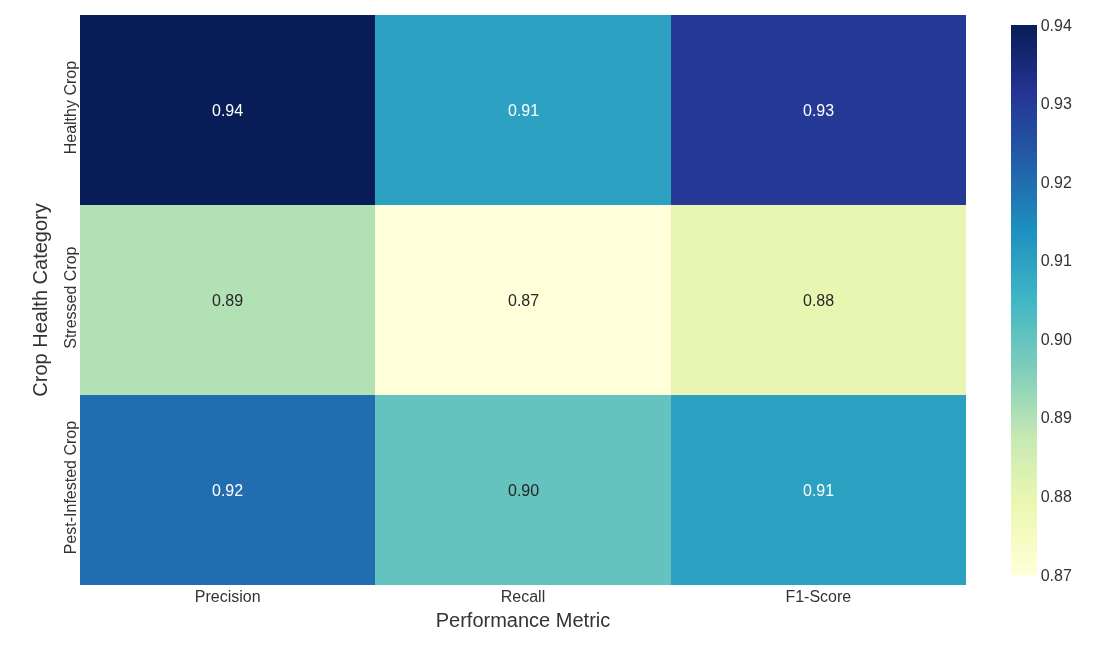  What do you see at coordinates (1056, 261) in the screenshot?
I see `color-bar-label: 0.91` at bounding box center [1056, 261].